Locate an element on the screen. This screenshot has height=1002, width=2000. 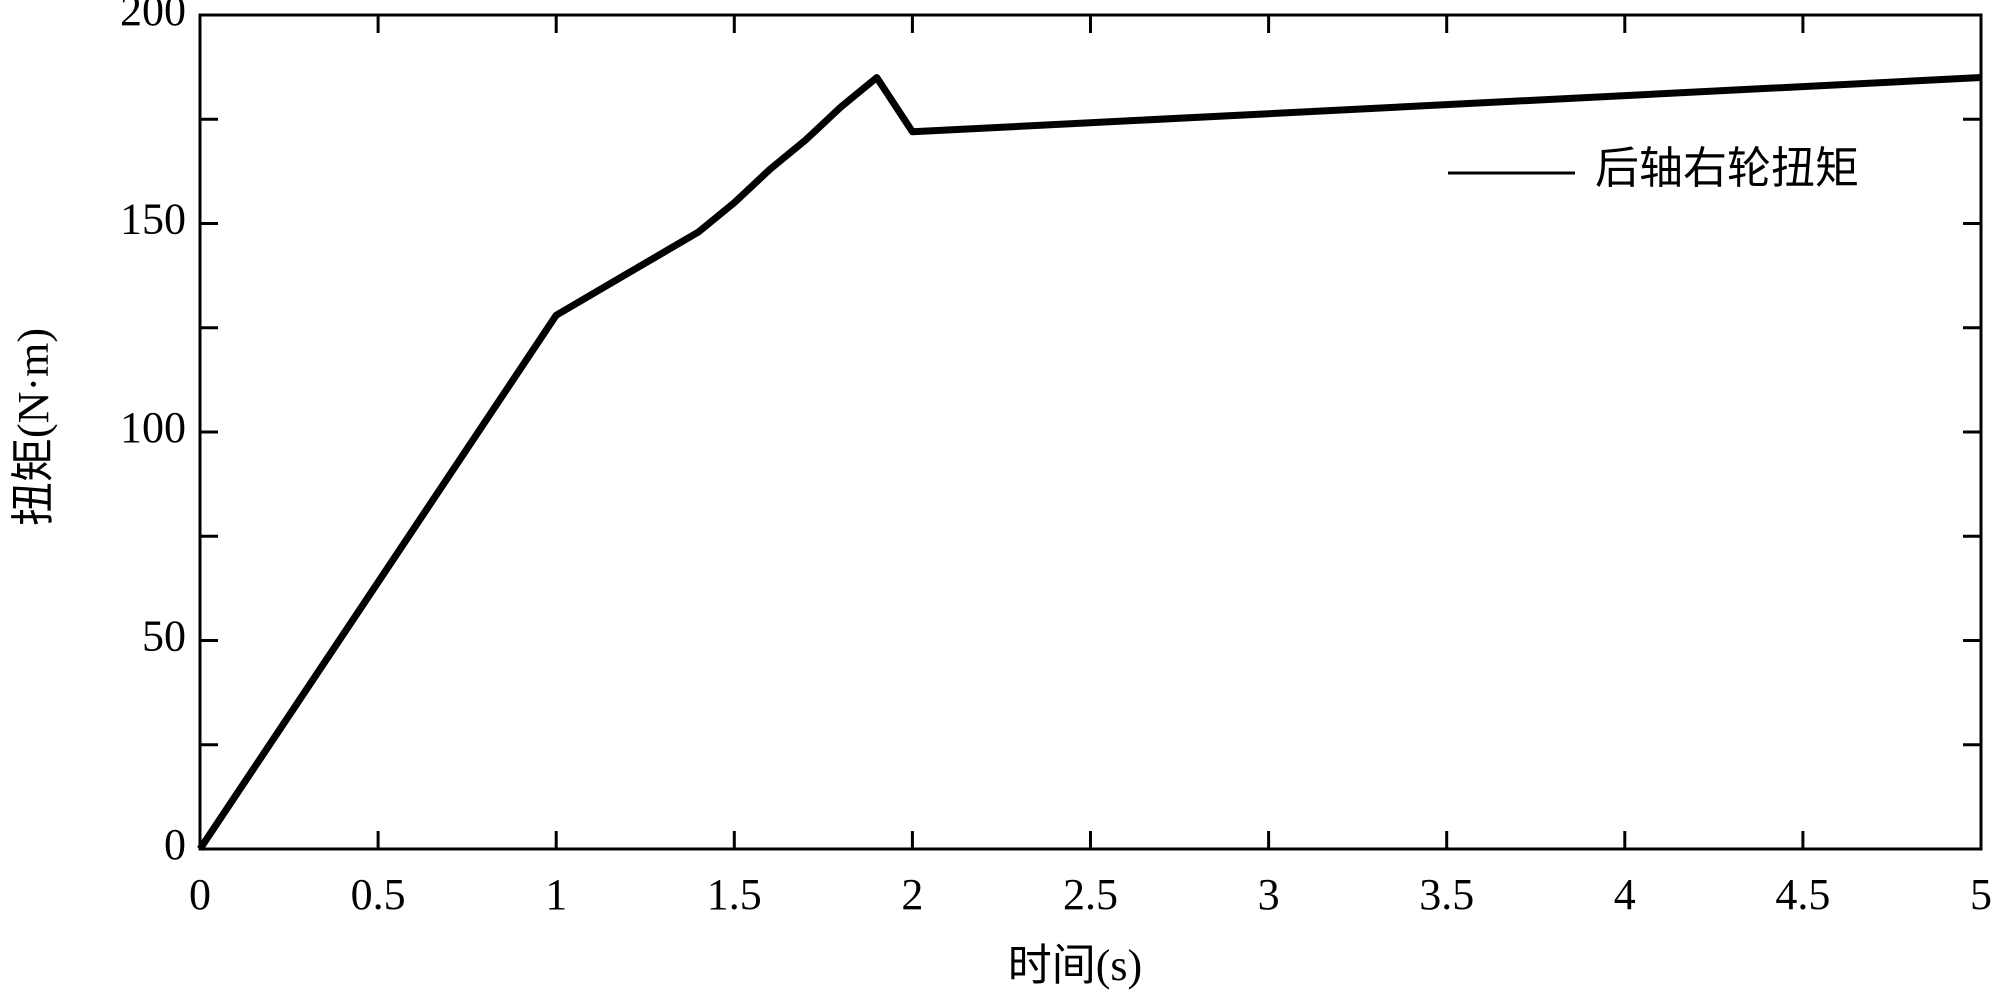
x-tick-label: 4.5 is located at coordinates (1802, 894).